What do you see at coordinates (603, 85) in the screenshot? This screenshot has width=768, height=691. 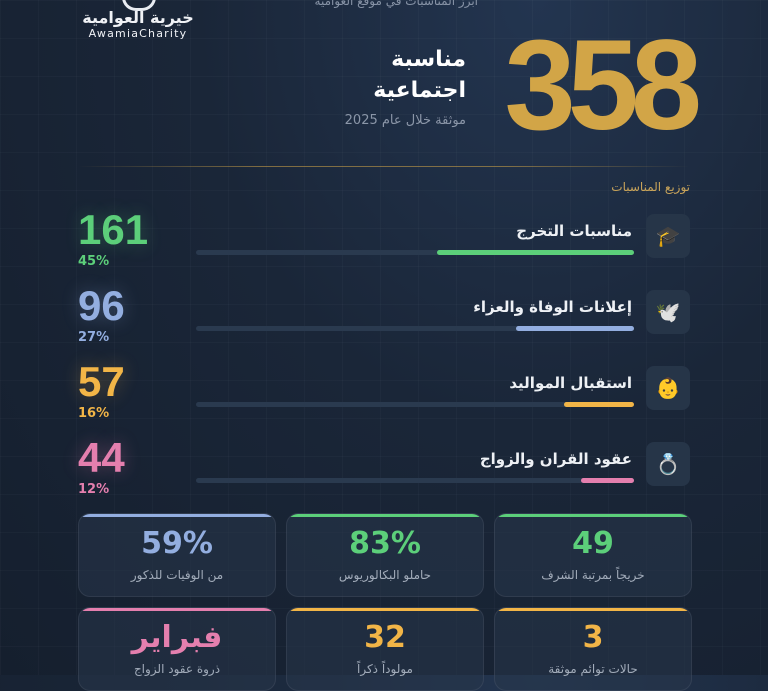 I see `hero-number: 358` at bounding box center [603, 85].